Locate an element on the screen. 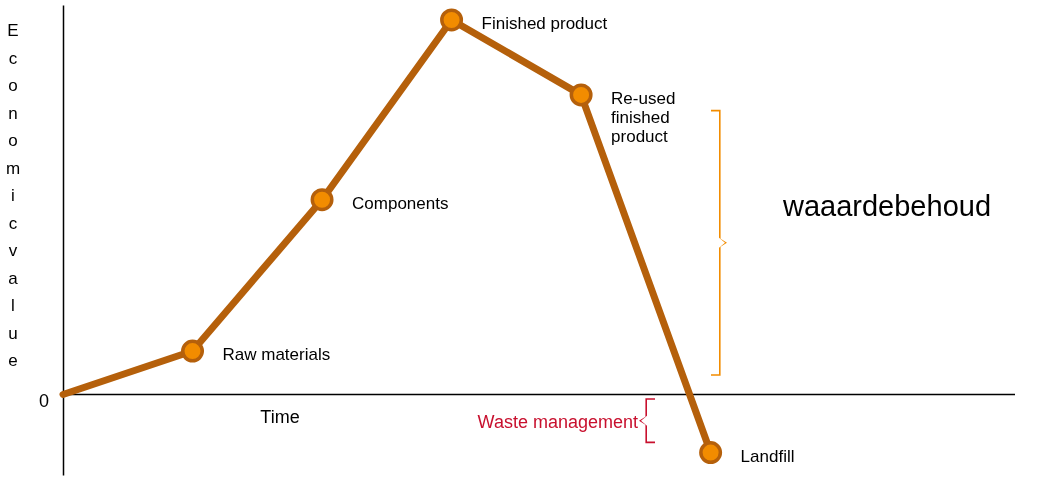 This screenshot has width=1047, height=490. annotation: 0 is located at coordinates (43, 400).